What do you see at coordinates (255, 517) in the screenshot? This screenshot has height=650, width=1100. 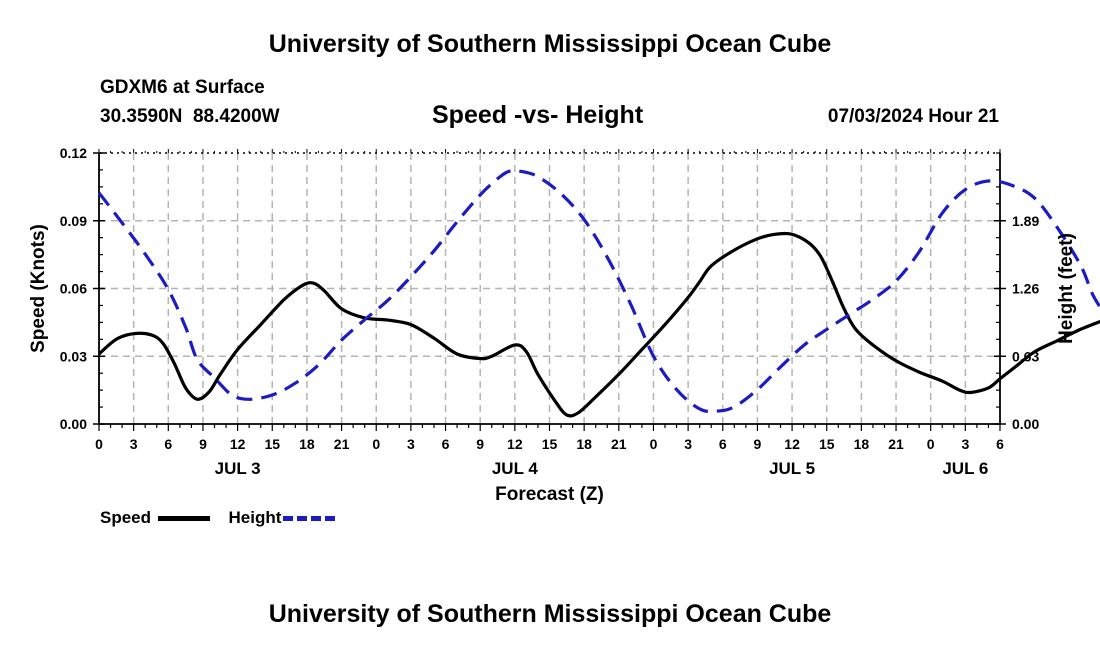 I see `legend-height-label: Height` at bounding box center [255, 517].